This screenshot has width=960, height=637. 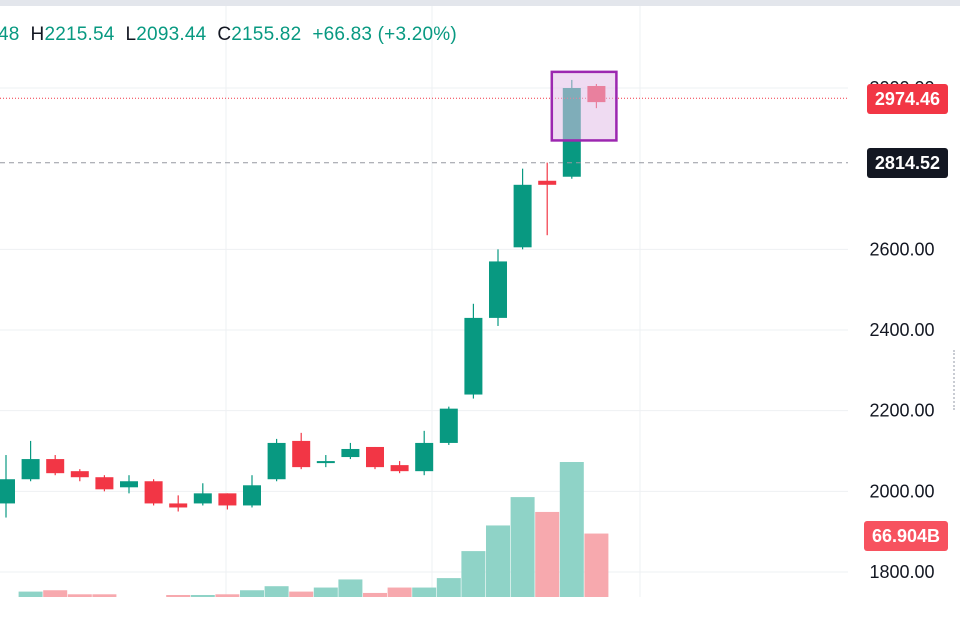 I want to click on close-key: C, so click(x=224, y=34).